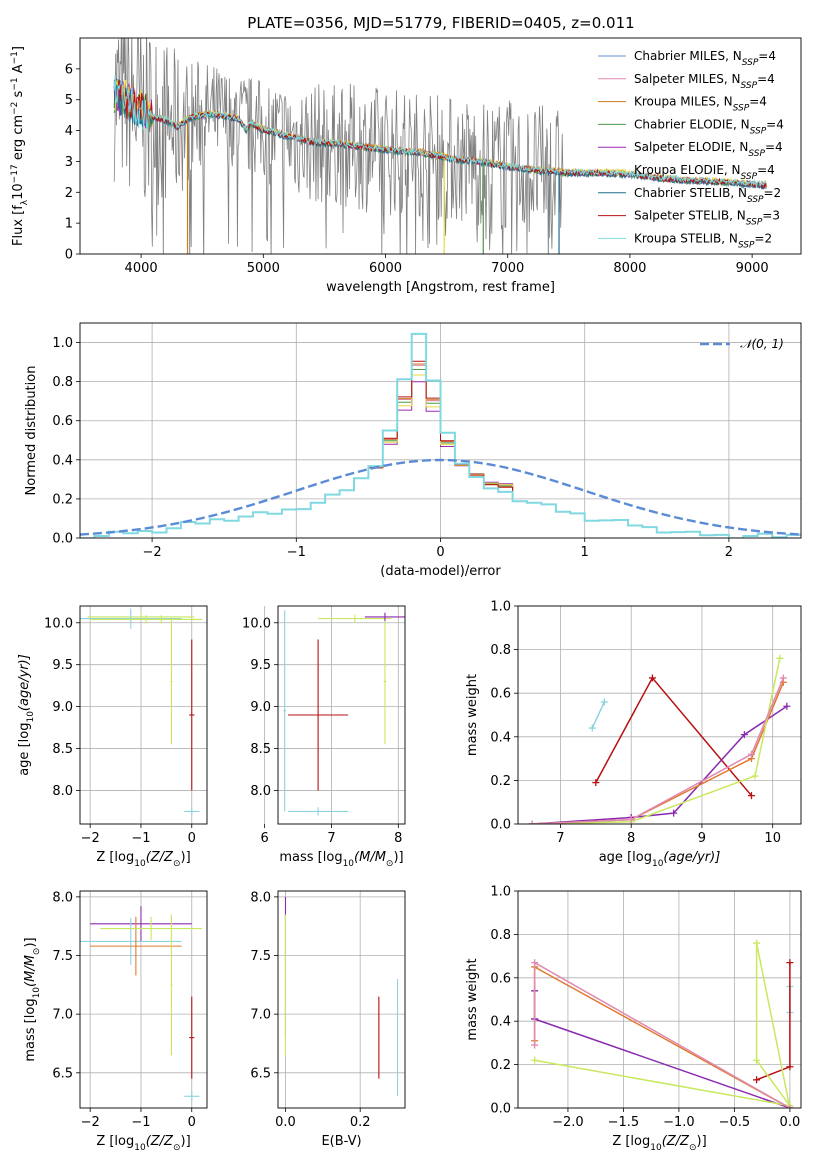 This screenshot has height=1170, width=819. I want to click on legend-label: Chabrier STELIB, NSSP=2, so click(707, 195).